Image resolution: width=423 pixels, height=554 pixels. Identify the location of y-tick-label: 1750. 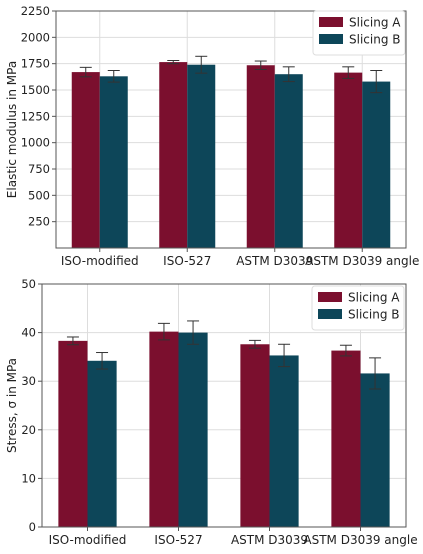
(35, 64).